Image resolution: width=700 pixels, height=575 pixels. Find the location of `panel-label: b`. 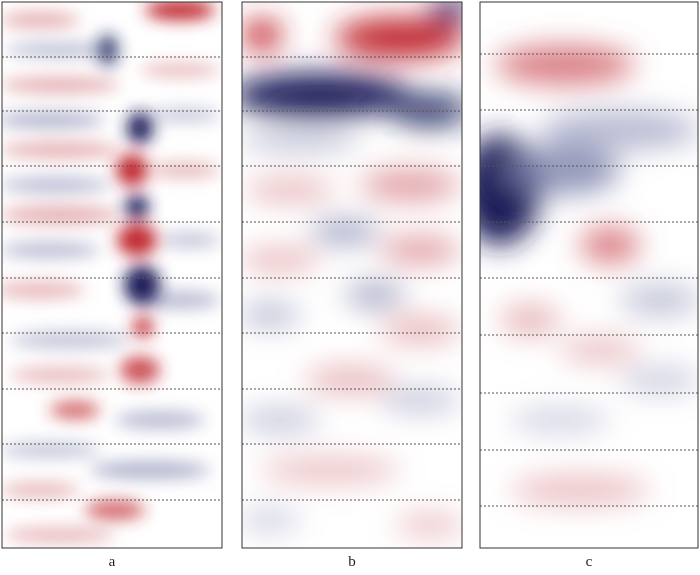

panel-label: b is located at coordinates (352, 562).